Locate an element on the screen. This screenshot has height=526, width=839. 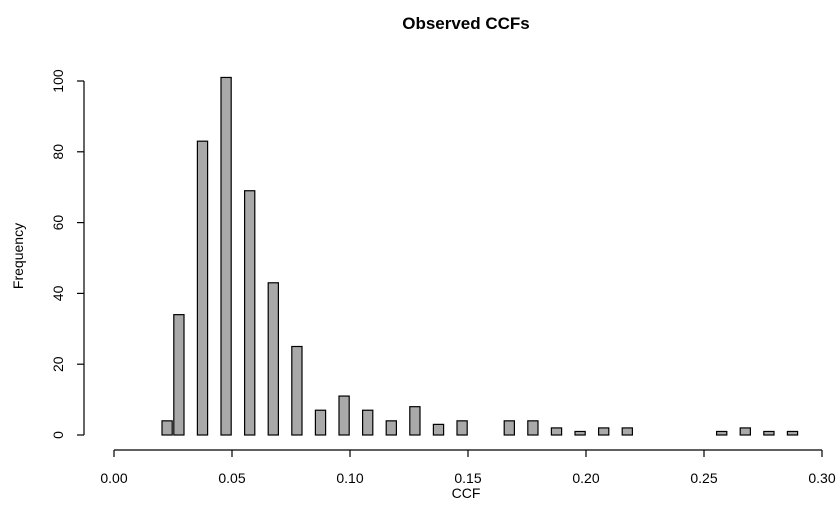
x-tick-label-3: 0.15 is located at coordinates (467, 478).